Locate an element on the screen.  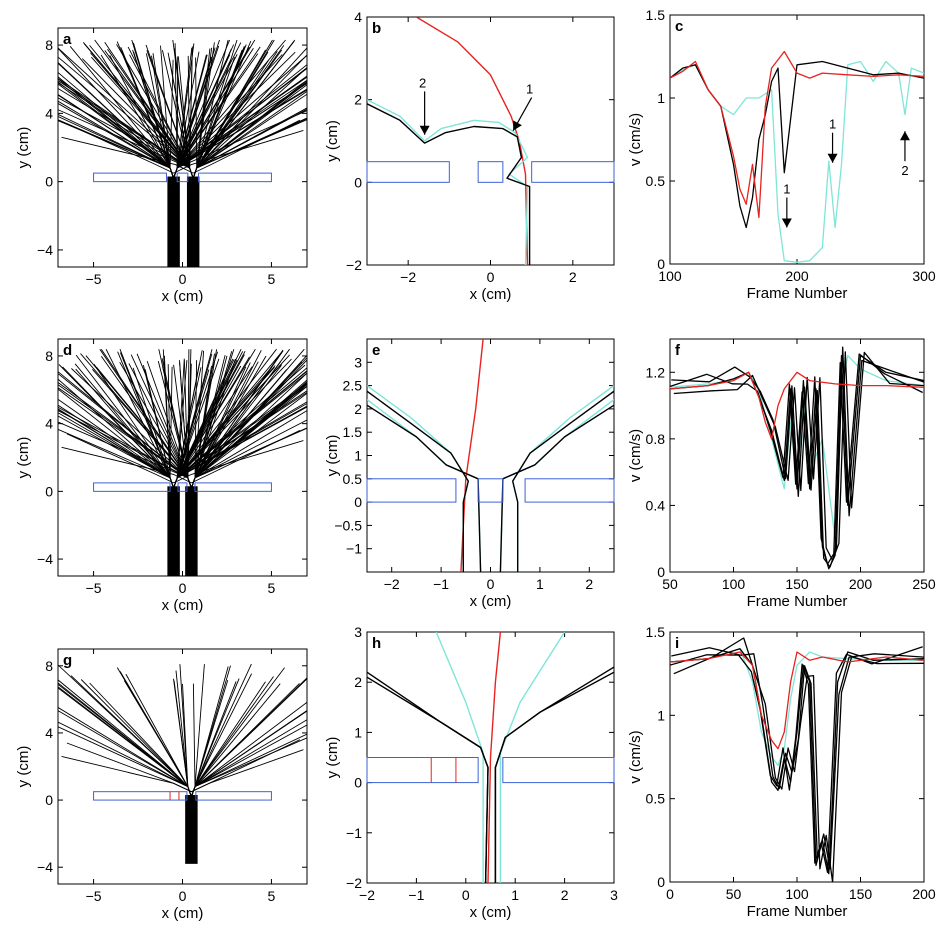
panel-b-frame is located at coordinates (490, 141).